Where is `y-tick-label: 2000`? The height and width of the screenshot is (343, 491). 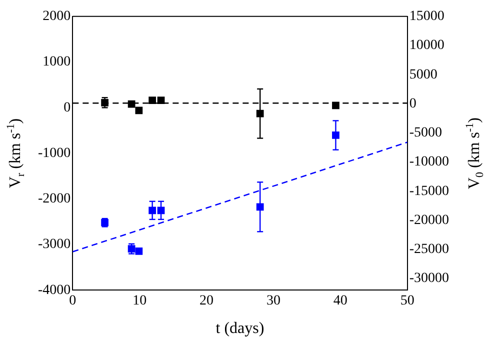 y-tick-label: 2000 is located at coordinates (56, 16).